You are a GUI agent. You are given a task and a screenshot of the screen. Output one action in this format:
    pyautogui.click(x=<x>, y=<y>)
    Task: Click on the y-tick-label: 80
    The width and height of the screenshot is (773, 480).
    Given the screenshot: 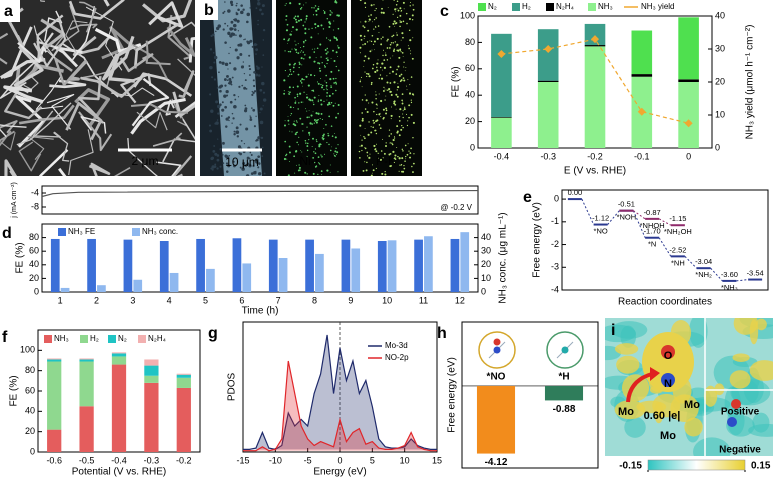 What is the action you would take?
    pyautogui.click(x=34, y=237)
    